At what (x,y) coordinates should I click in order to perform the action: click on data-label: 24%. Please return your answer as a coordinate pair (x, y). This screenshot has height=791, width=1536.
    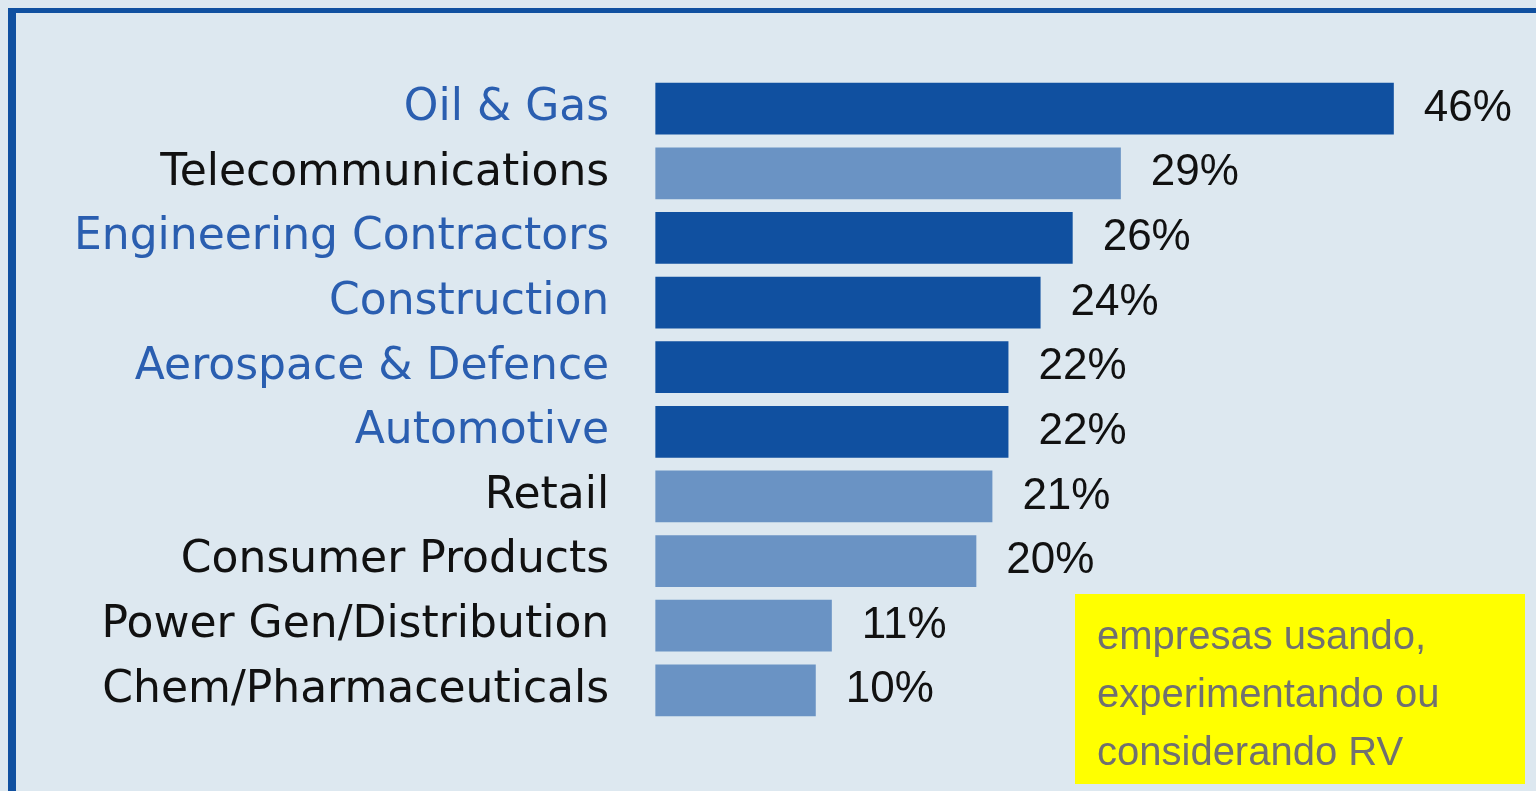
    Looking at the image, I should click on (1114, 299).